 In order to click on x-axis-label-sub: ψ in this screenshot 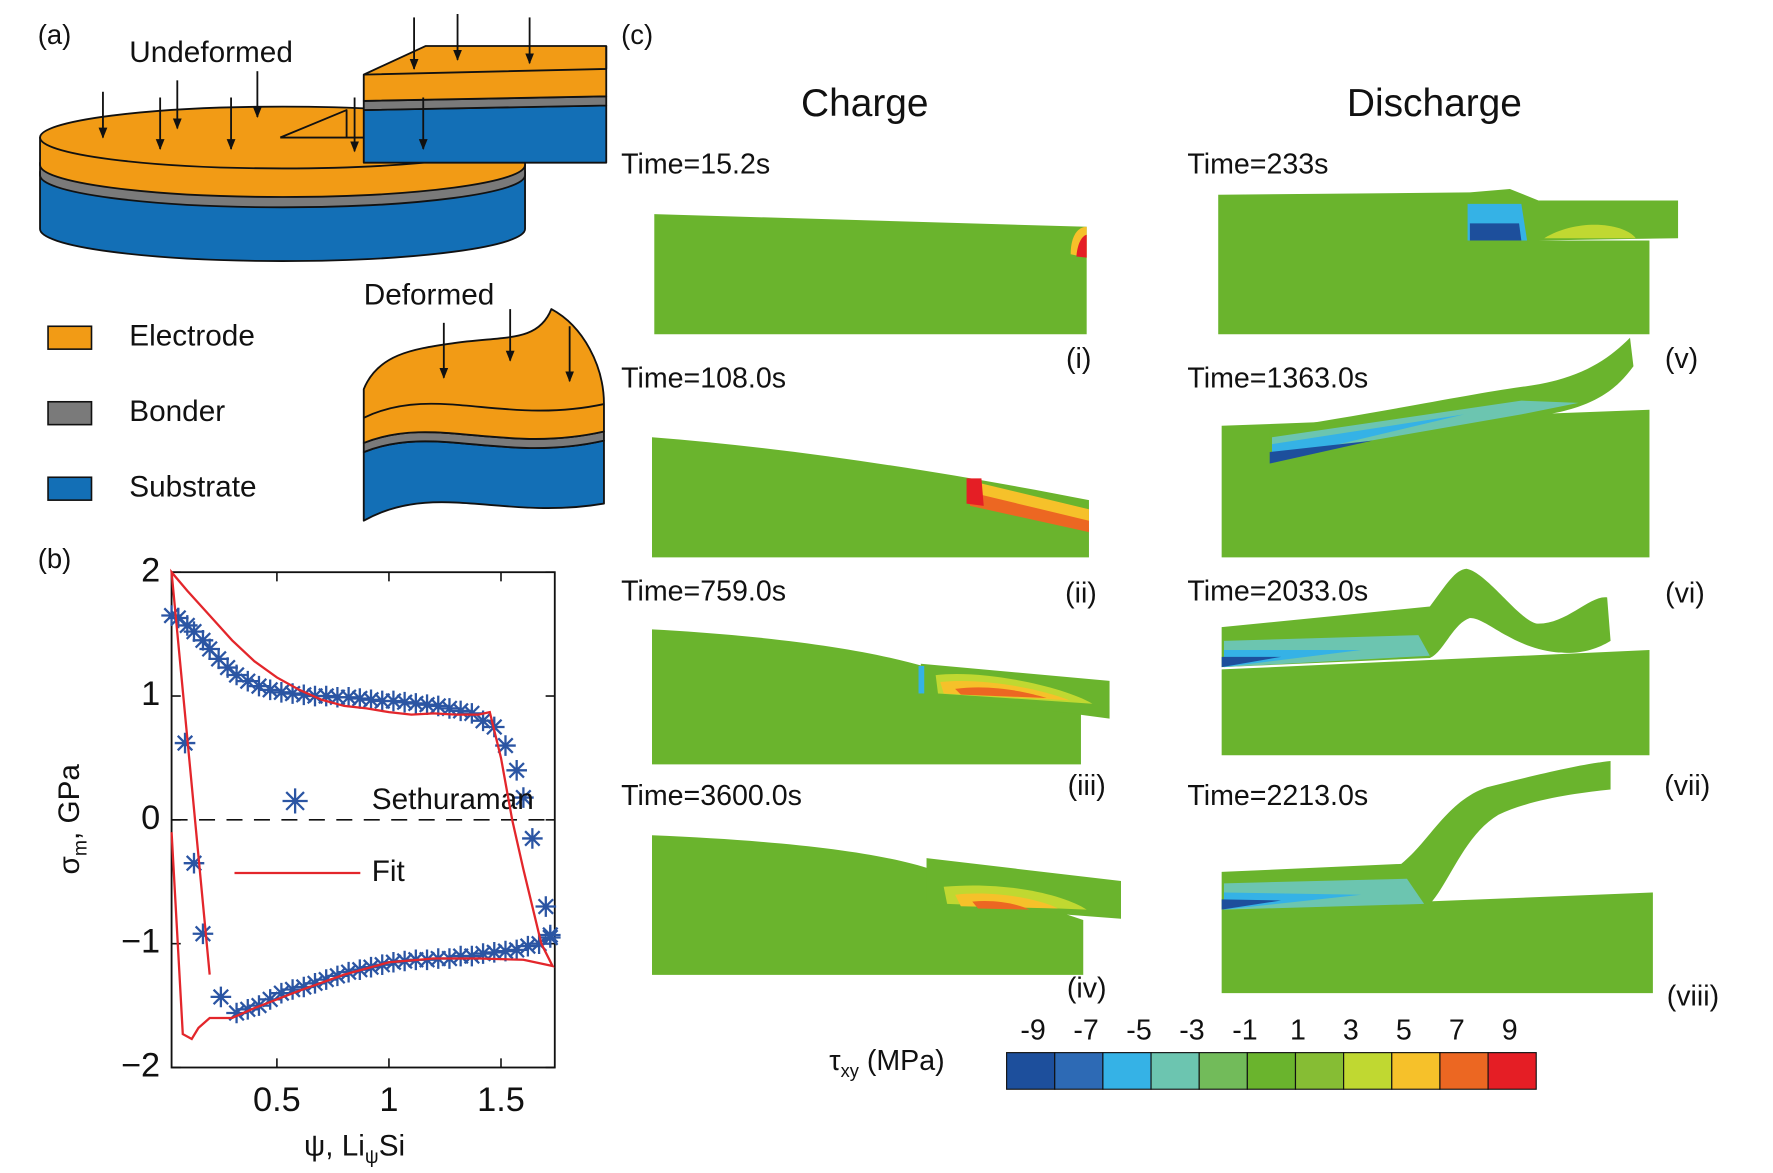, I will do `click(372, 1157)`.